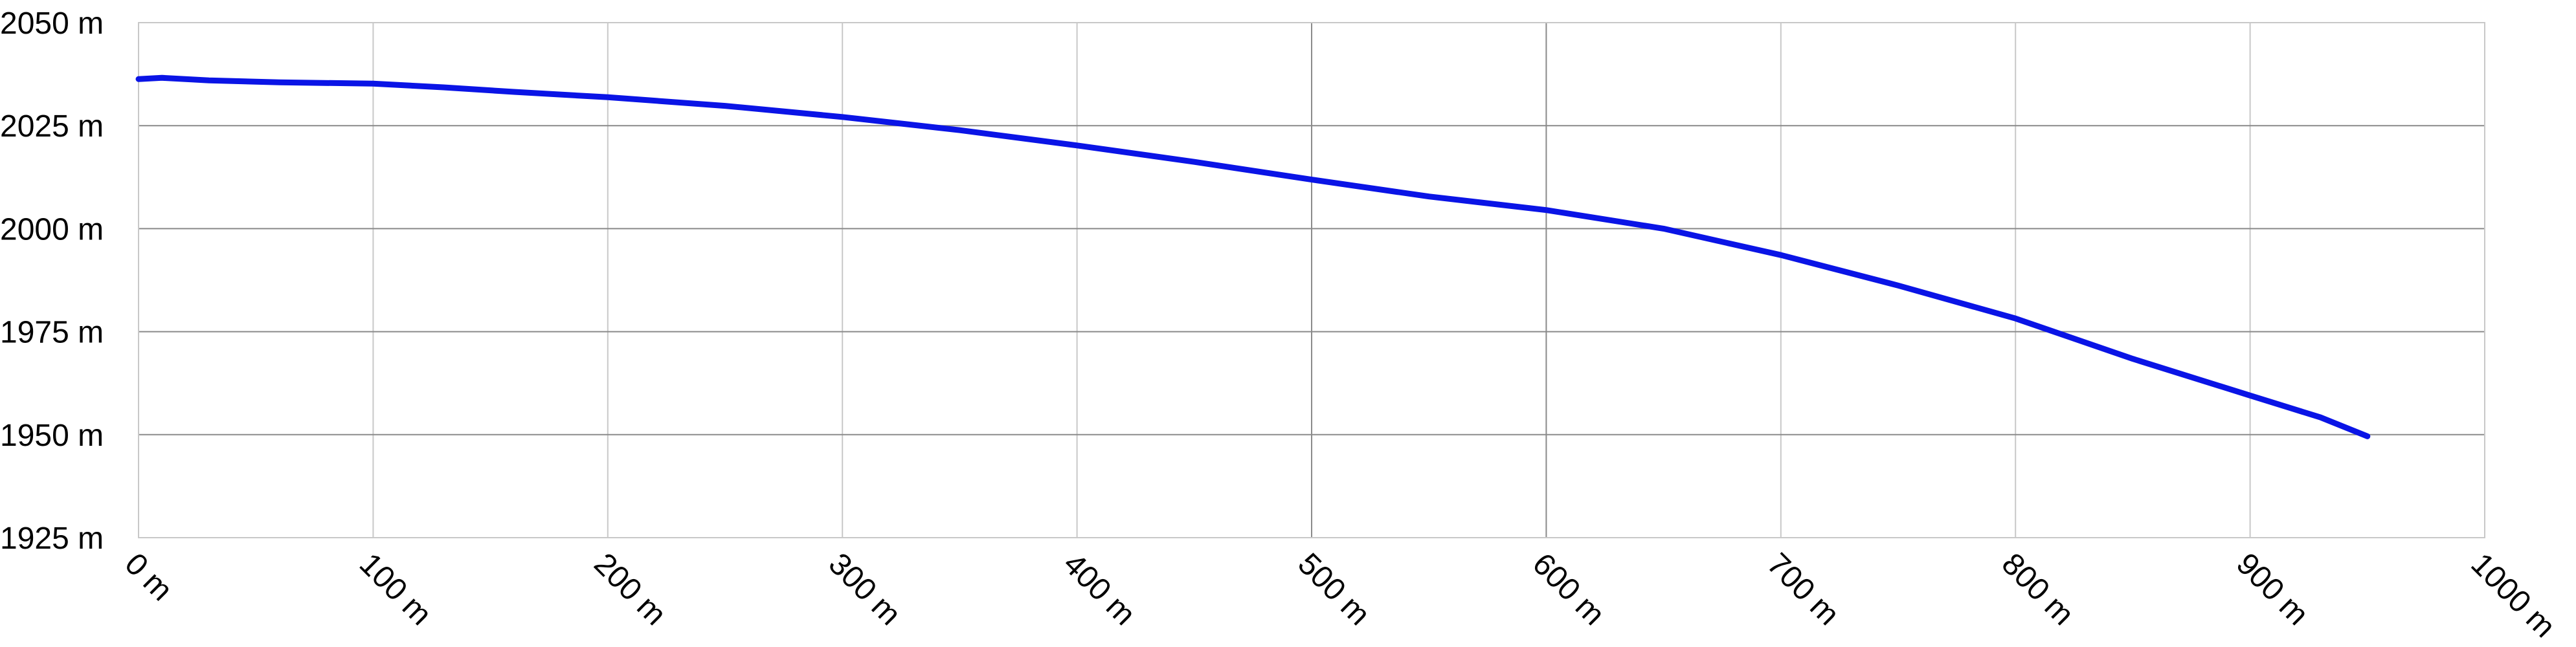  I want to click on x-tick-label-7: 700 m, so click(1803, 589).